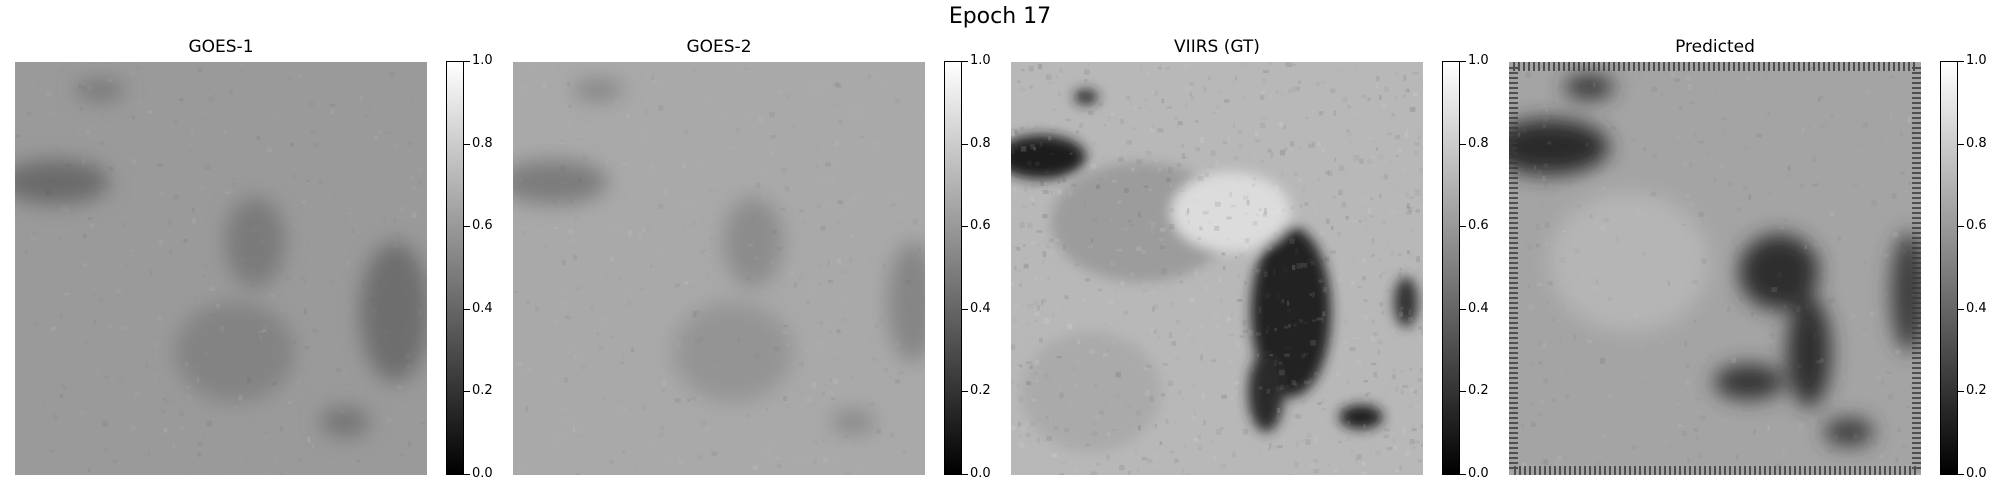 This screenshot has width=2000, height=500. Describe the element at coordinates (1715, 47) in the screenshot. I see `panel-title: Predicted` at that location.